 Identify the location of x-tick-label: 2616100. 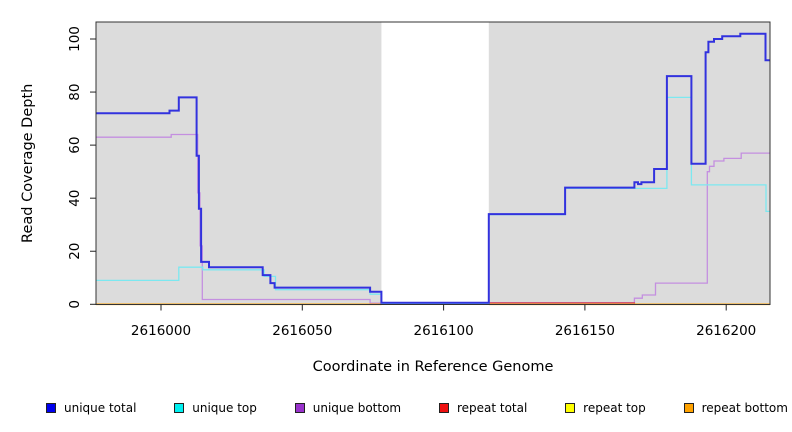
(444, 331).